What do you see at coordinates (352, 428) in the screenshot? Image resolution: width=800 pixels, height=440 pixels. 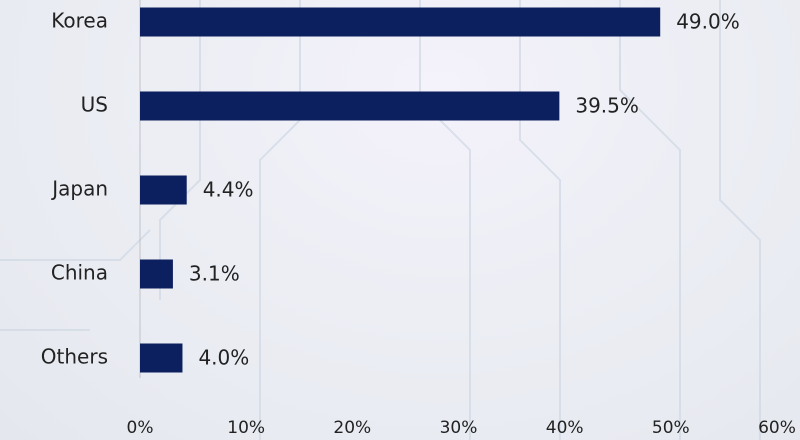 I see `x-tick-label: 20%` at bounding box center [352, 428].